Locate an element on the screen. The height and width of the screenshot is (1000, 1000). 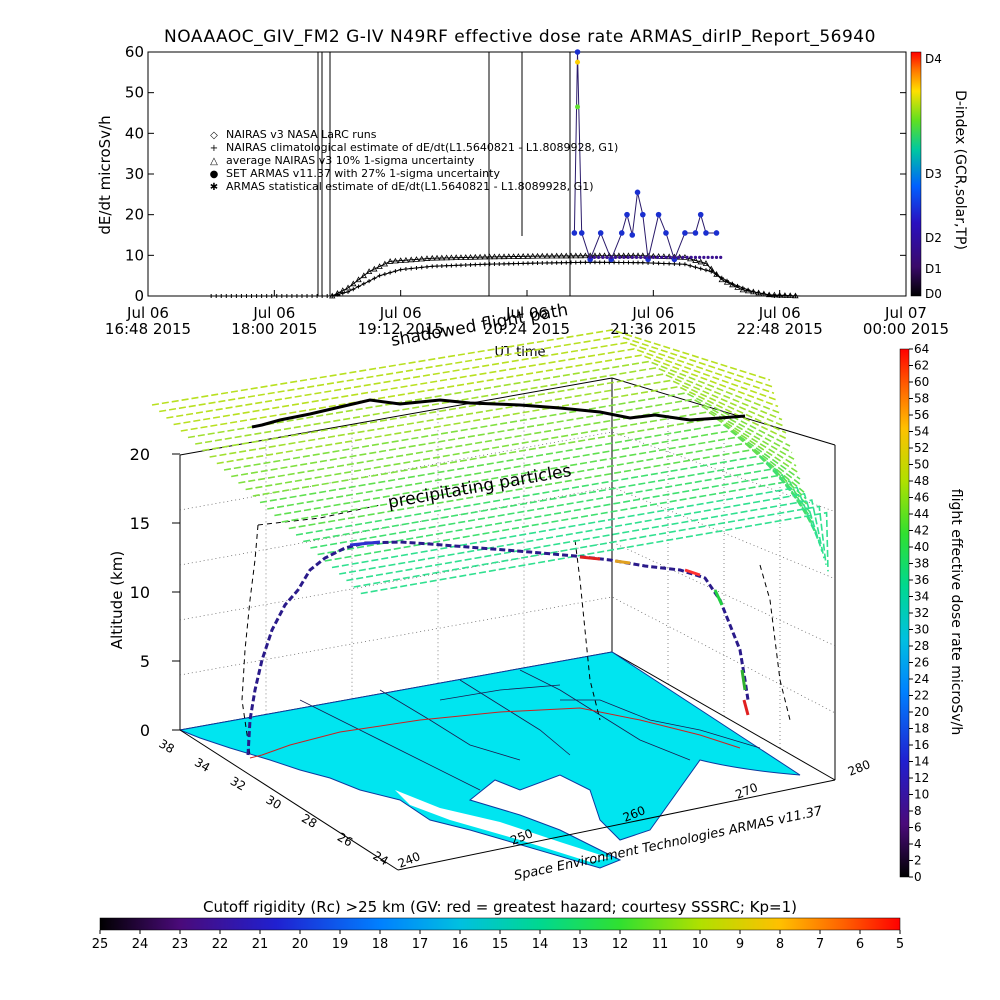
rigidity-colorbar is located at coordinates (500, 924).